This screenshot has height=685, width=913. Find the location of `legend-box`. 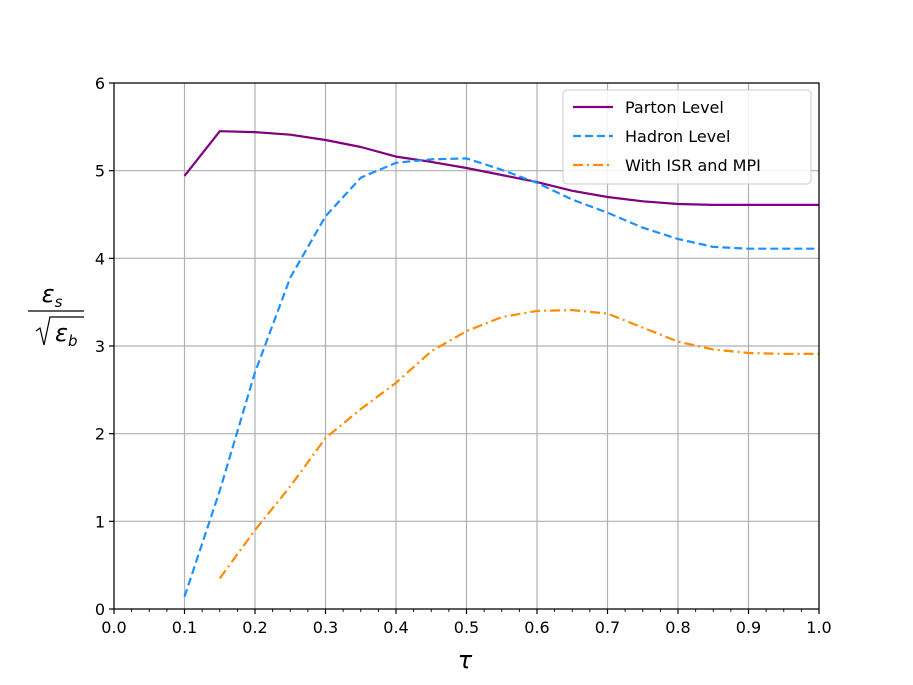

legend-box is located at coordinates (687, 137).